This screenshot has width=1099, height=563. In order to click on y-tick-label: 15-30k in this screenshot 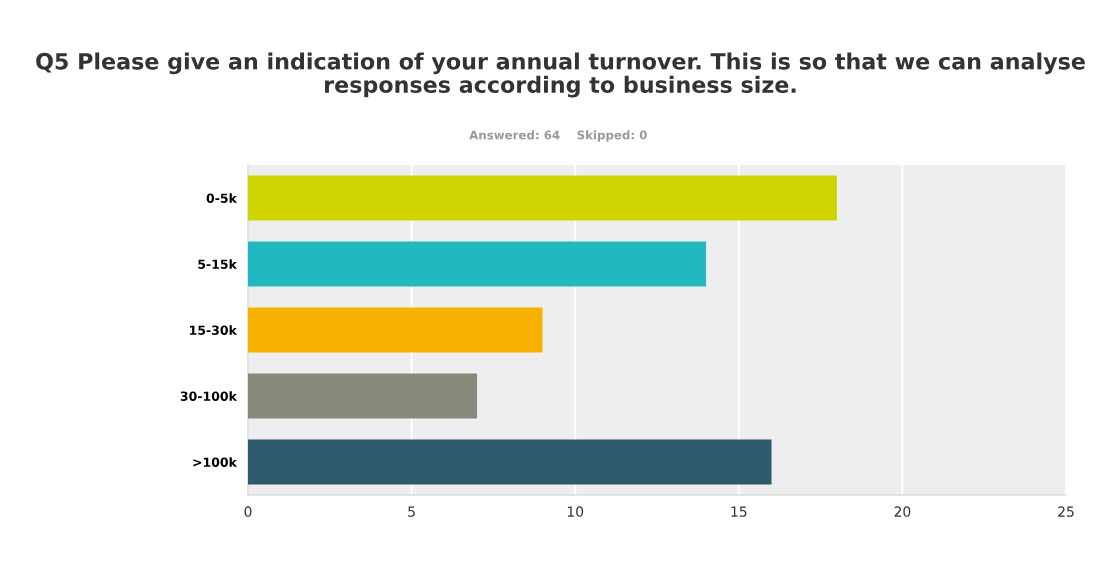, I will do `click(214, 330)`.